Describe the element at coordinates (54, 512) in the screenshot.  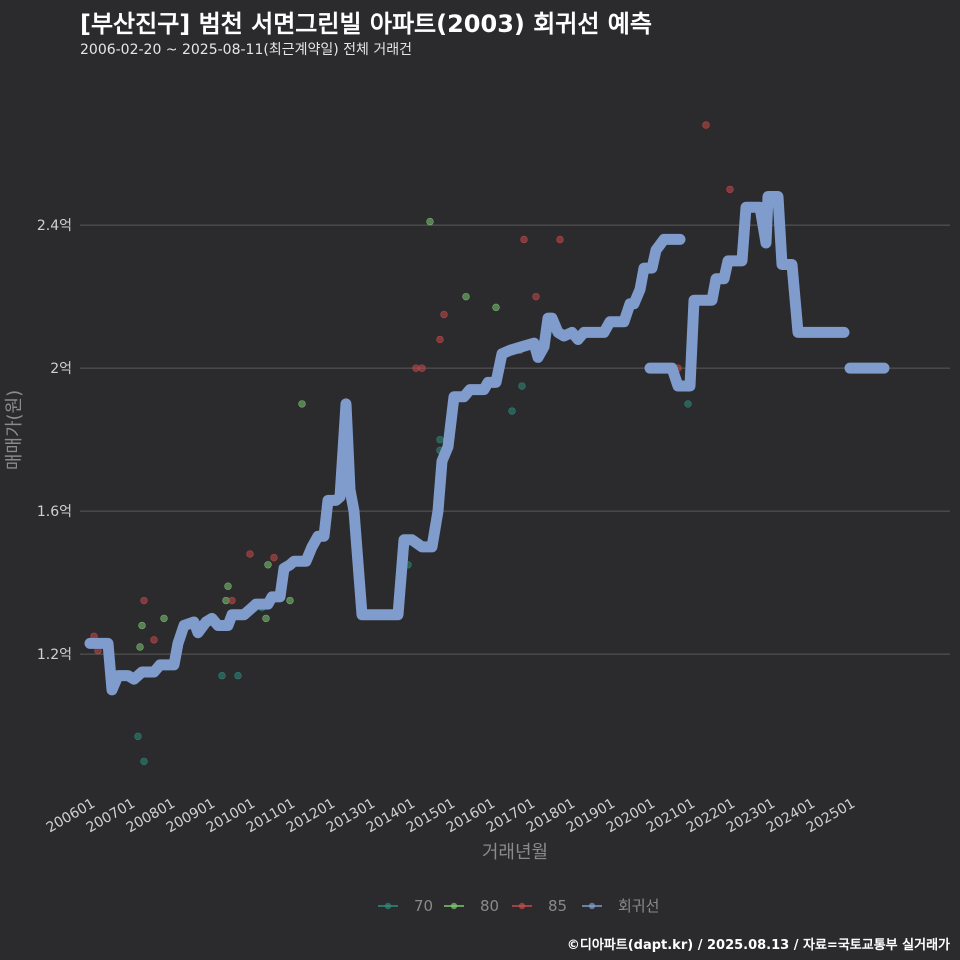
I see `y-tick-label: 1.6억` at that location.